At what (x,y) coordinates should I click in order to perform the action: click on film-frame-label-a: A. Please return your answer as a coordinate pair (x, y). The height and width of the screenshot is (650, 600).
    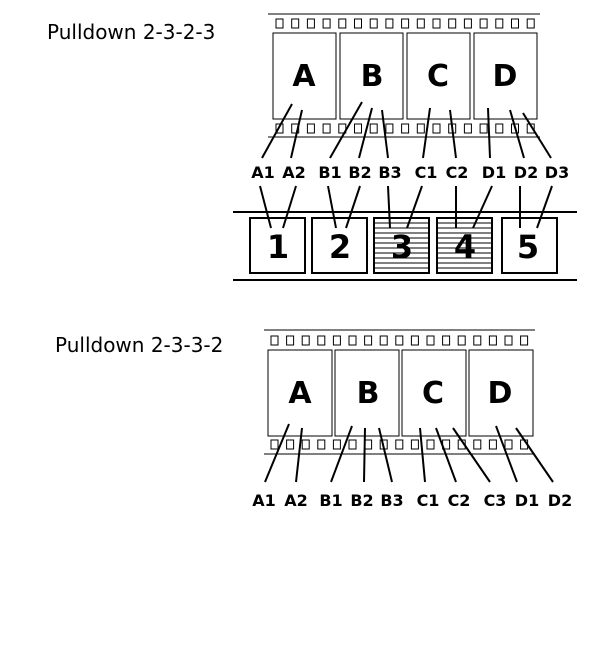
    Looking at the image, I should click on (300, 393).